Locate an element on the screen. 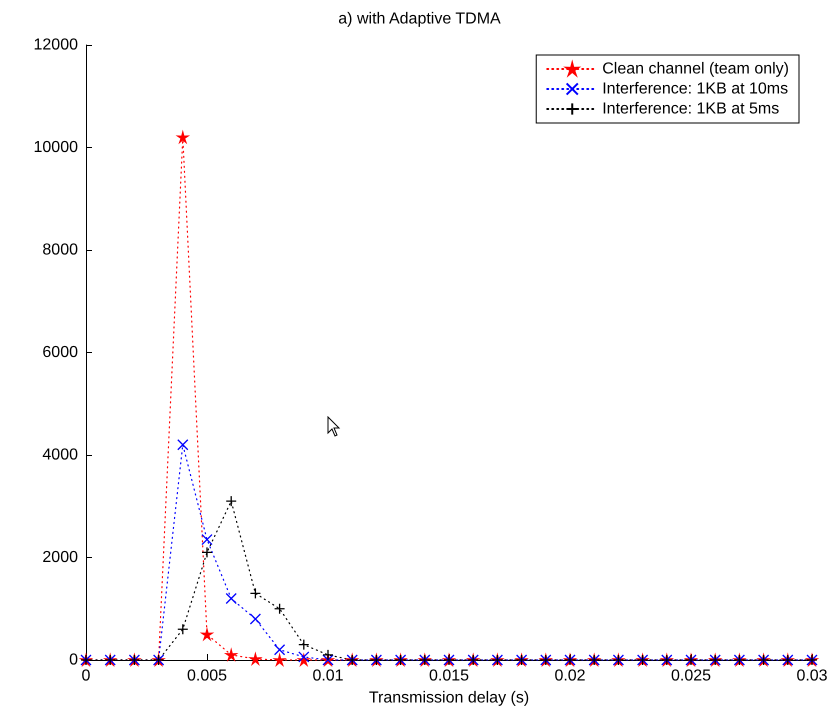 The height and width of the screenshot is (725, 839). legend-label: Interference: 1KB at 5ms is located at coordinates (691, 109).